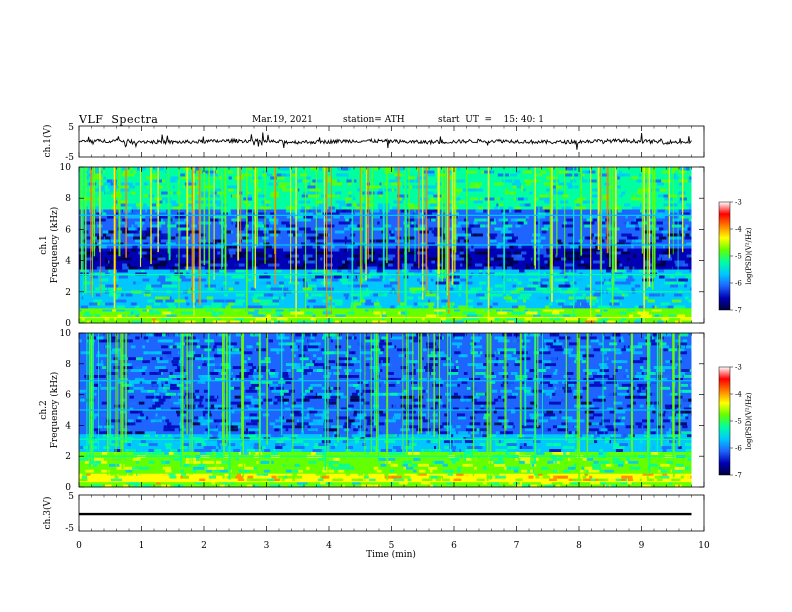  Describe the element at coordinates (385, 193) in the screenshot. I see `spectrogram-band` at that location.